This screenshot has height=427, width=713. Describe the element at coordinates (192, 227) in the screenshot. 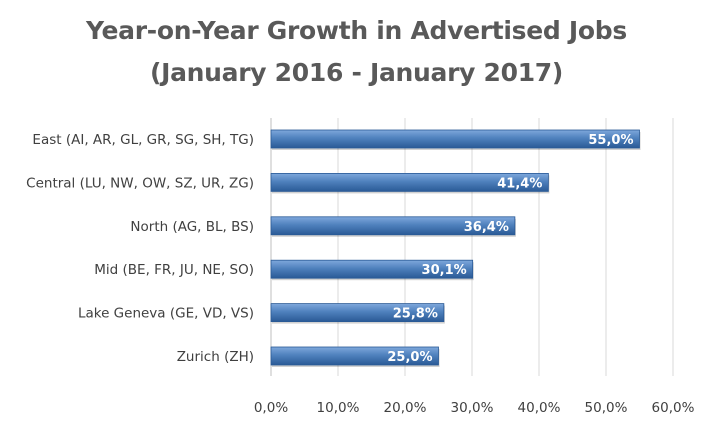

I see `category-label: North (AG, BL, BS)` at that location.